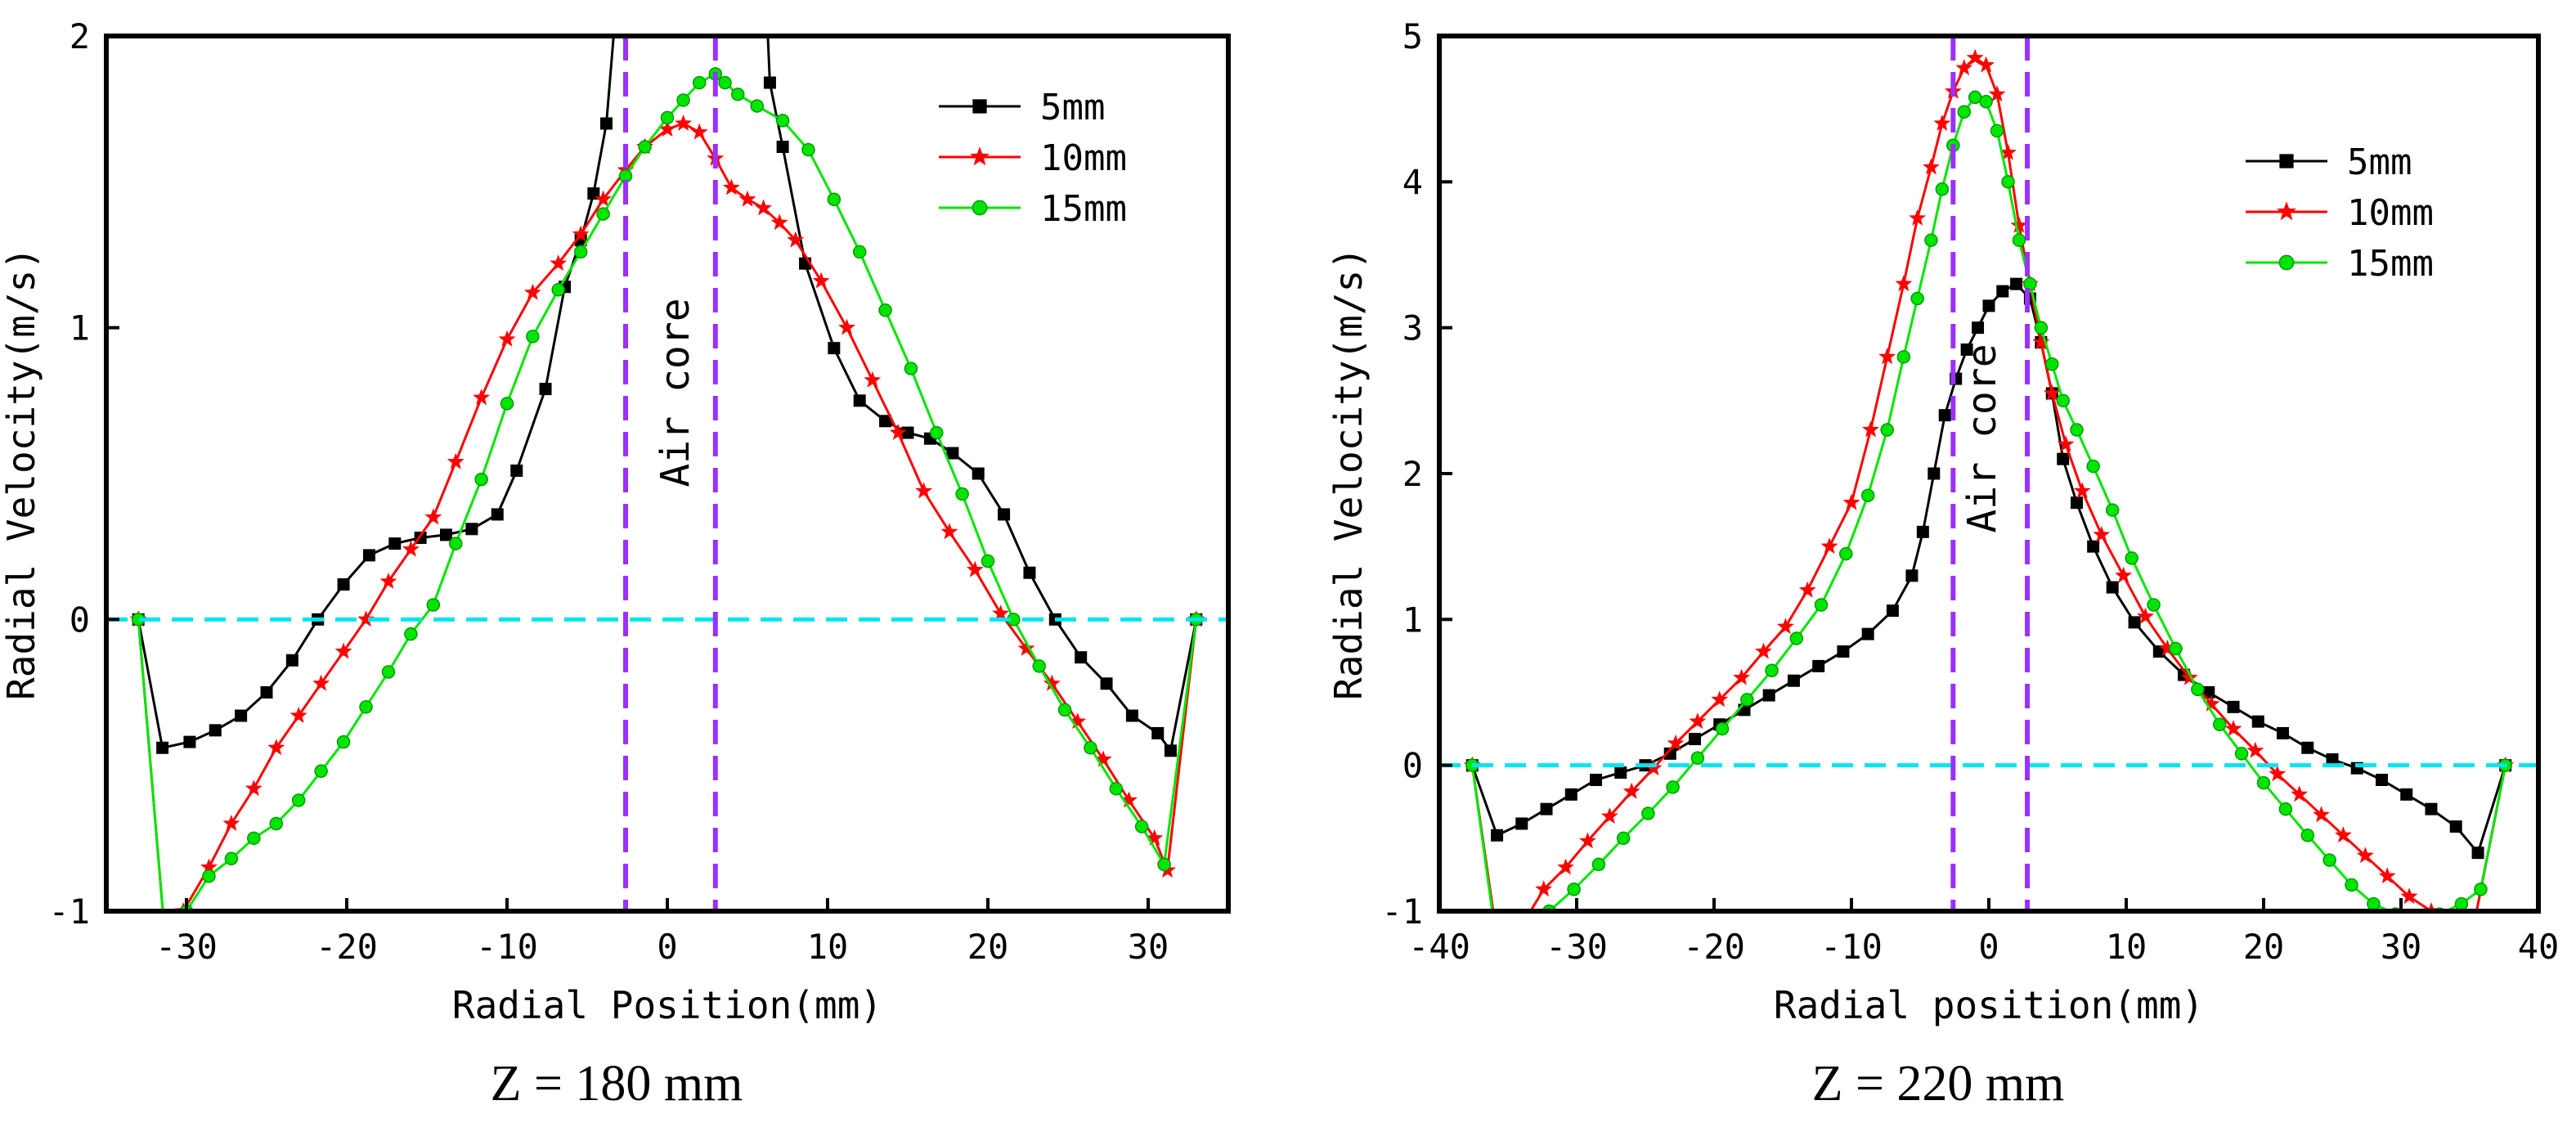 Image resolution: width=2576 pixels, height=1123 pixels. What do you see at coordinates (1989, 1005) in the screenshot?
I see `x-axis-label: Radial position(mm)` at bounding box center [1989, 1005].